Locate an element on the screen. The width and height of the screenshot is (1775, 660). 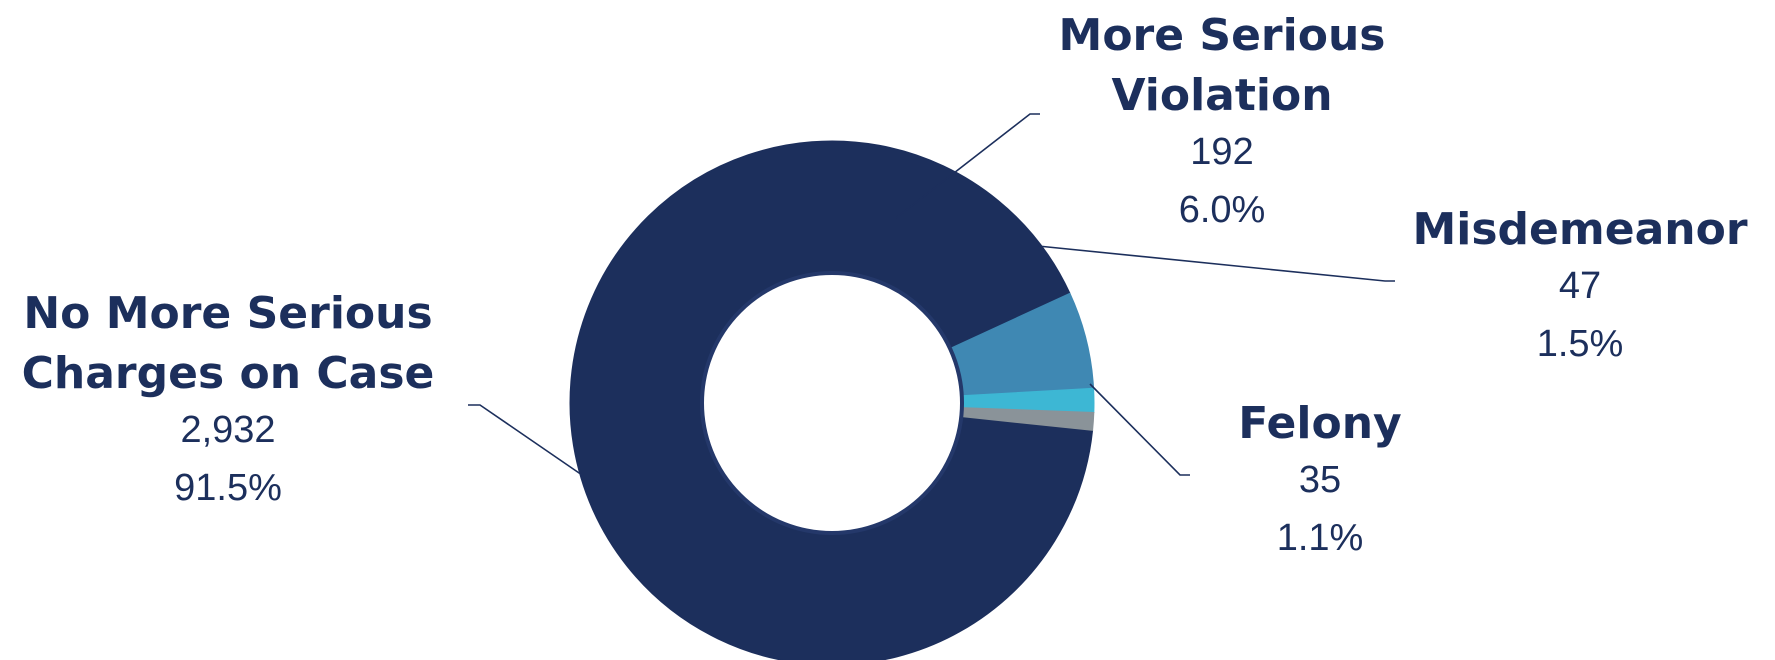
label-percent-no-more-serious: 91.5% is located at coordinates (228, 488).